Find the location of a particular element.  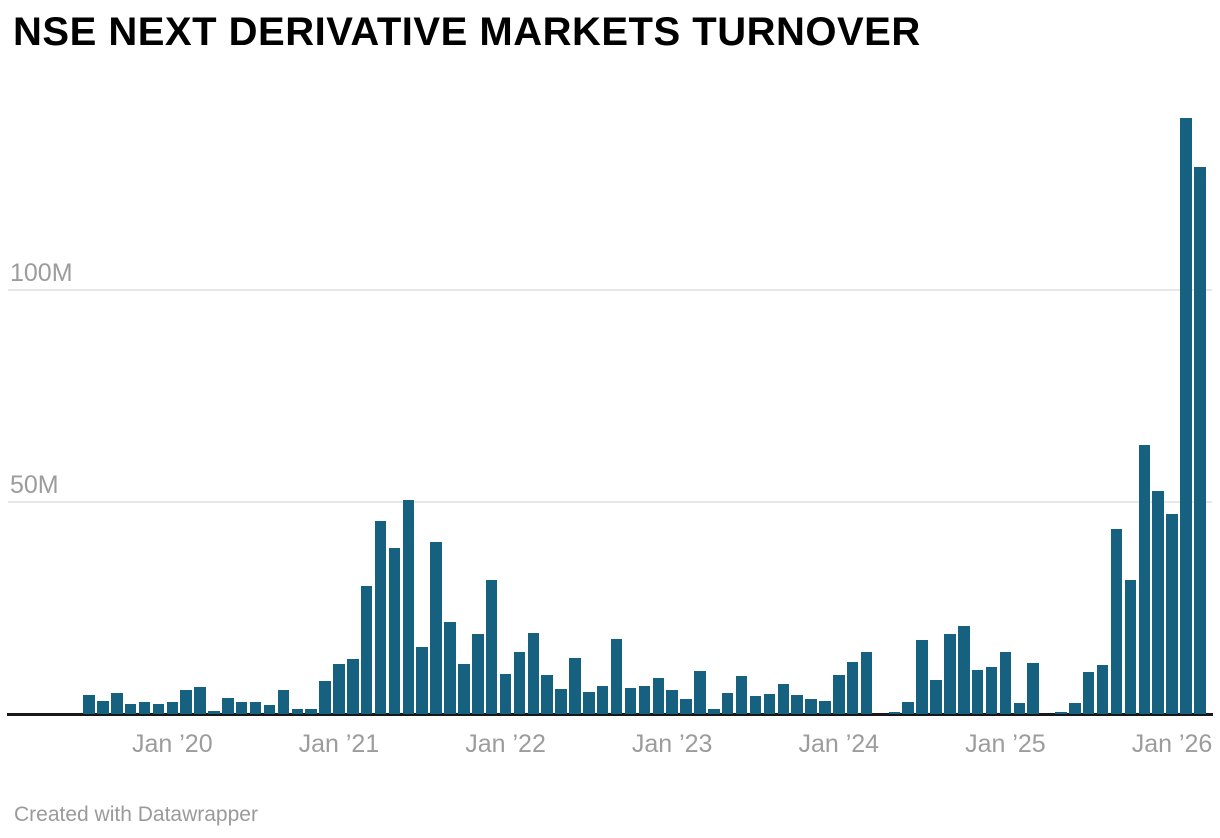

attribution: Created with Datawrapper is located at coordinates (136, 814).